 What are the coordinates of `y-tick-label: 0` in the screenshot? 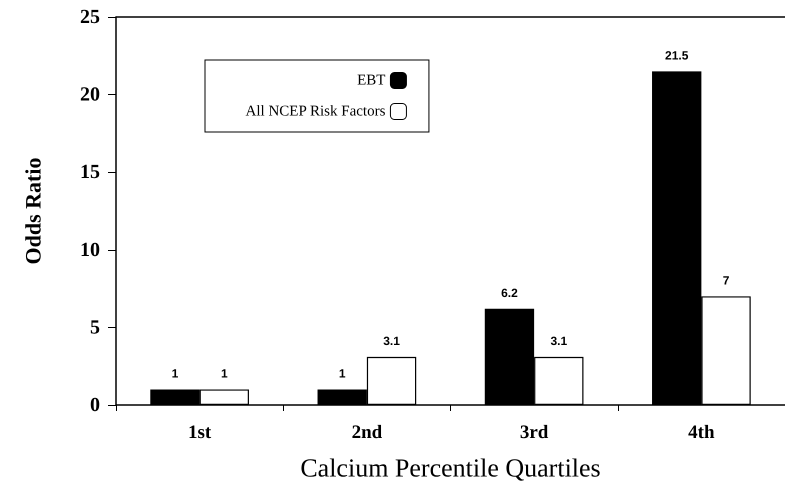 It's located at (95, 405).